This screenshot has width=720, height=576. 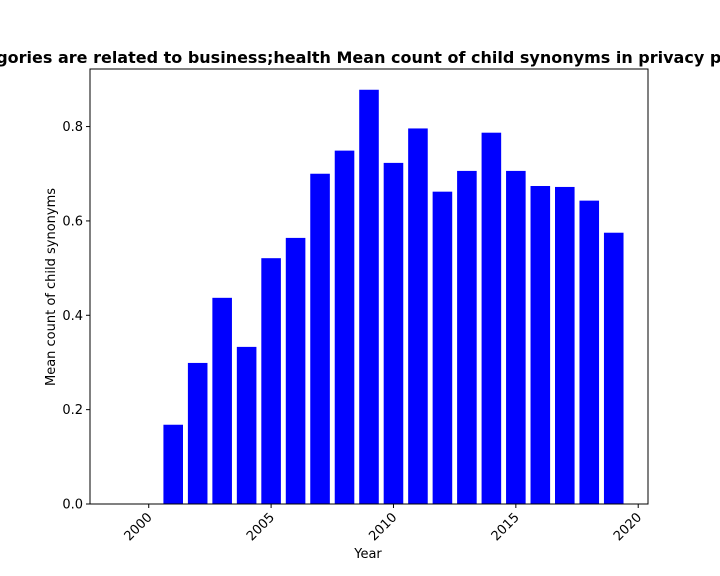 What do you see at coordinates (246, 425) in the screenshot?
I see `bar-2004` at bounding box center [246, 425].